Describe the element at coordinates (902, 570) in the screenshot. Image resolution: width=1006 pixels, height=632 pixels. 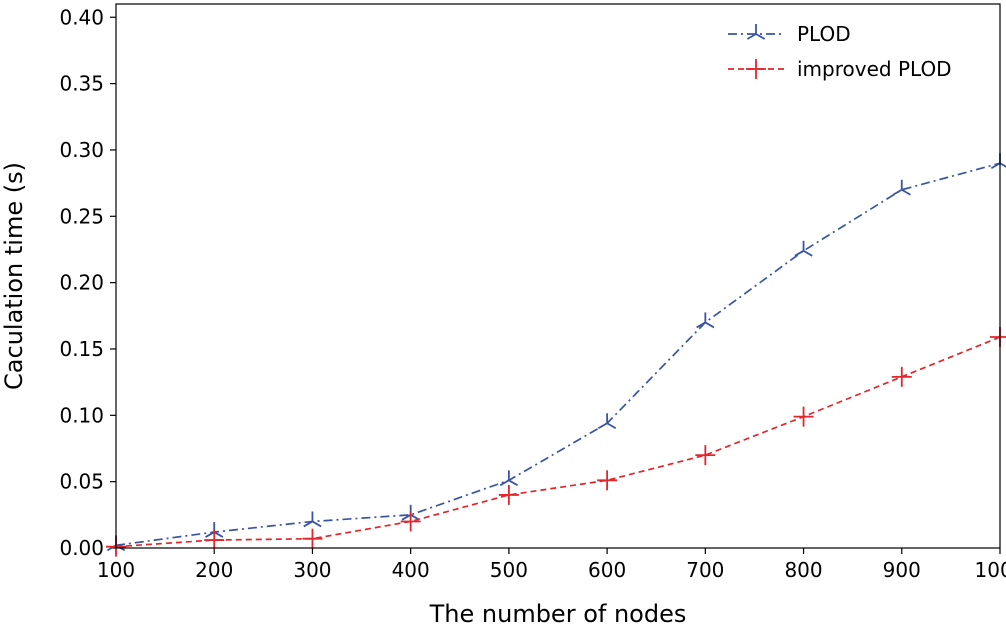
I see `x-tick-label: 900` at that location.